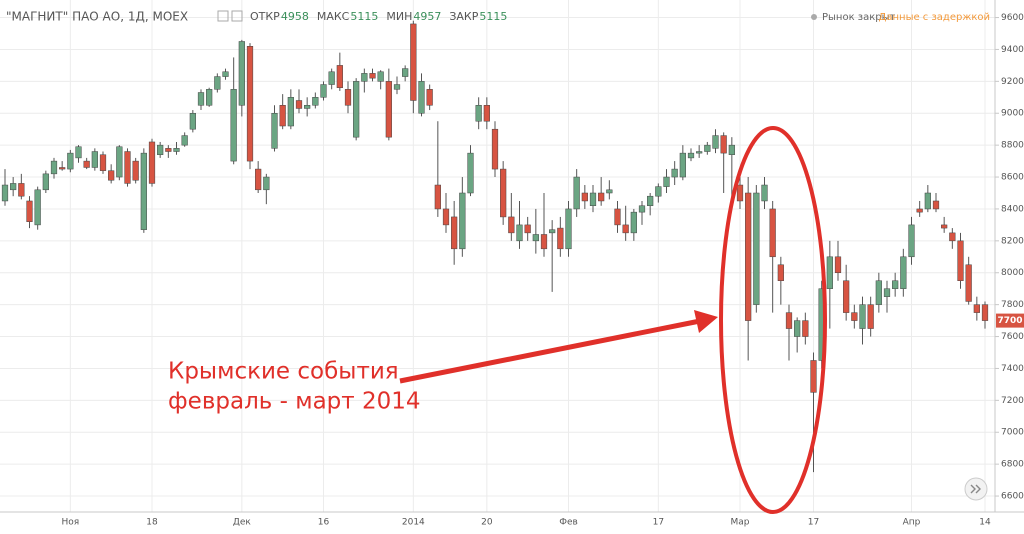  I want to click on scroll-icon, so click(975, 489).